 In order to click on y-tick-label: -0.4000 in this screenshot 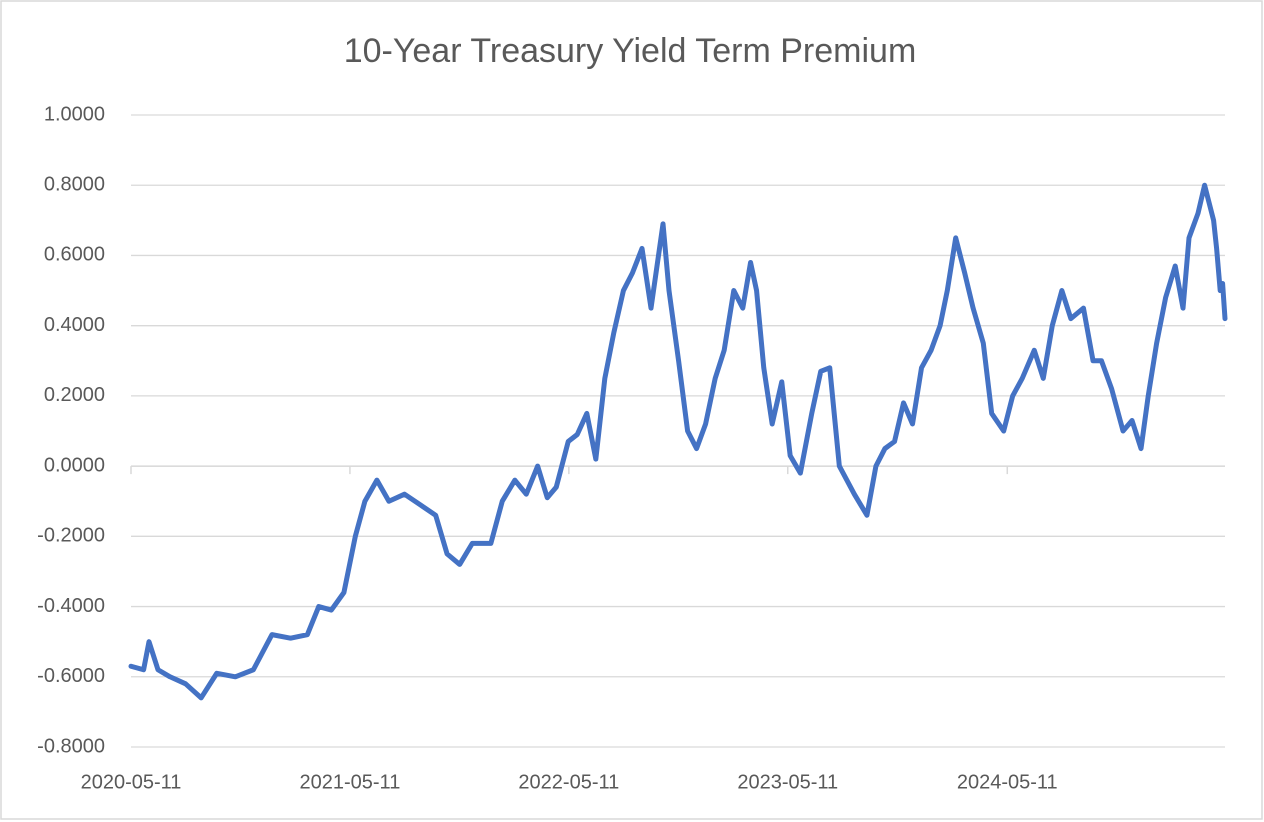, I will do `click(71, 606)`.